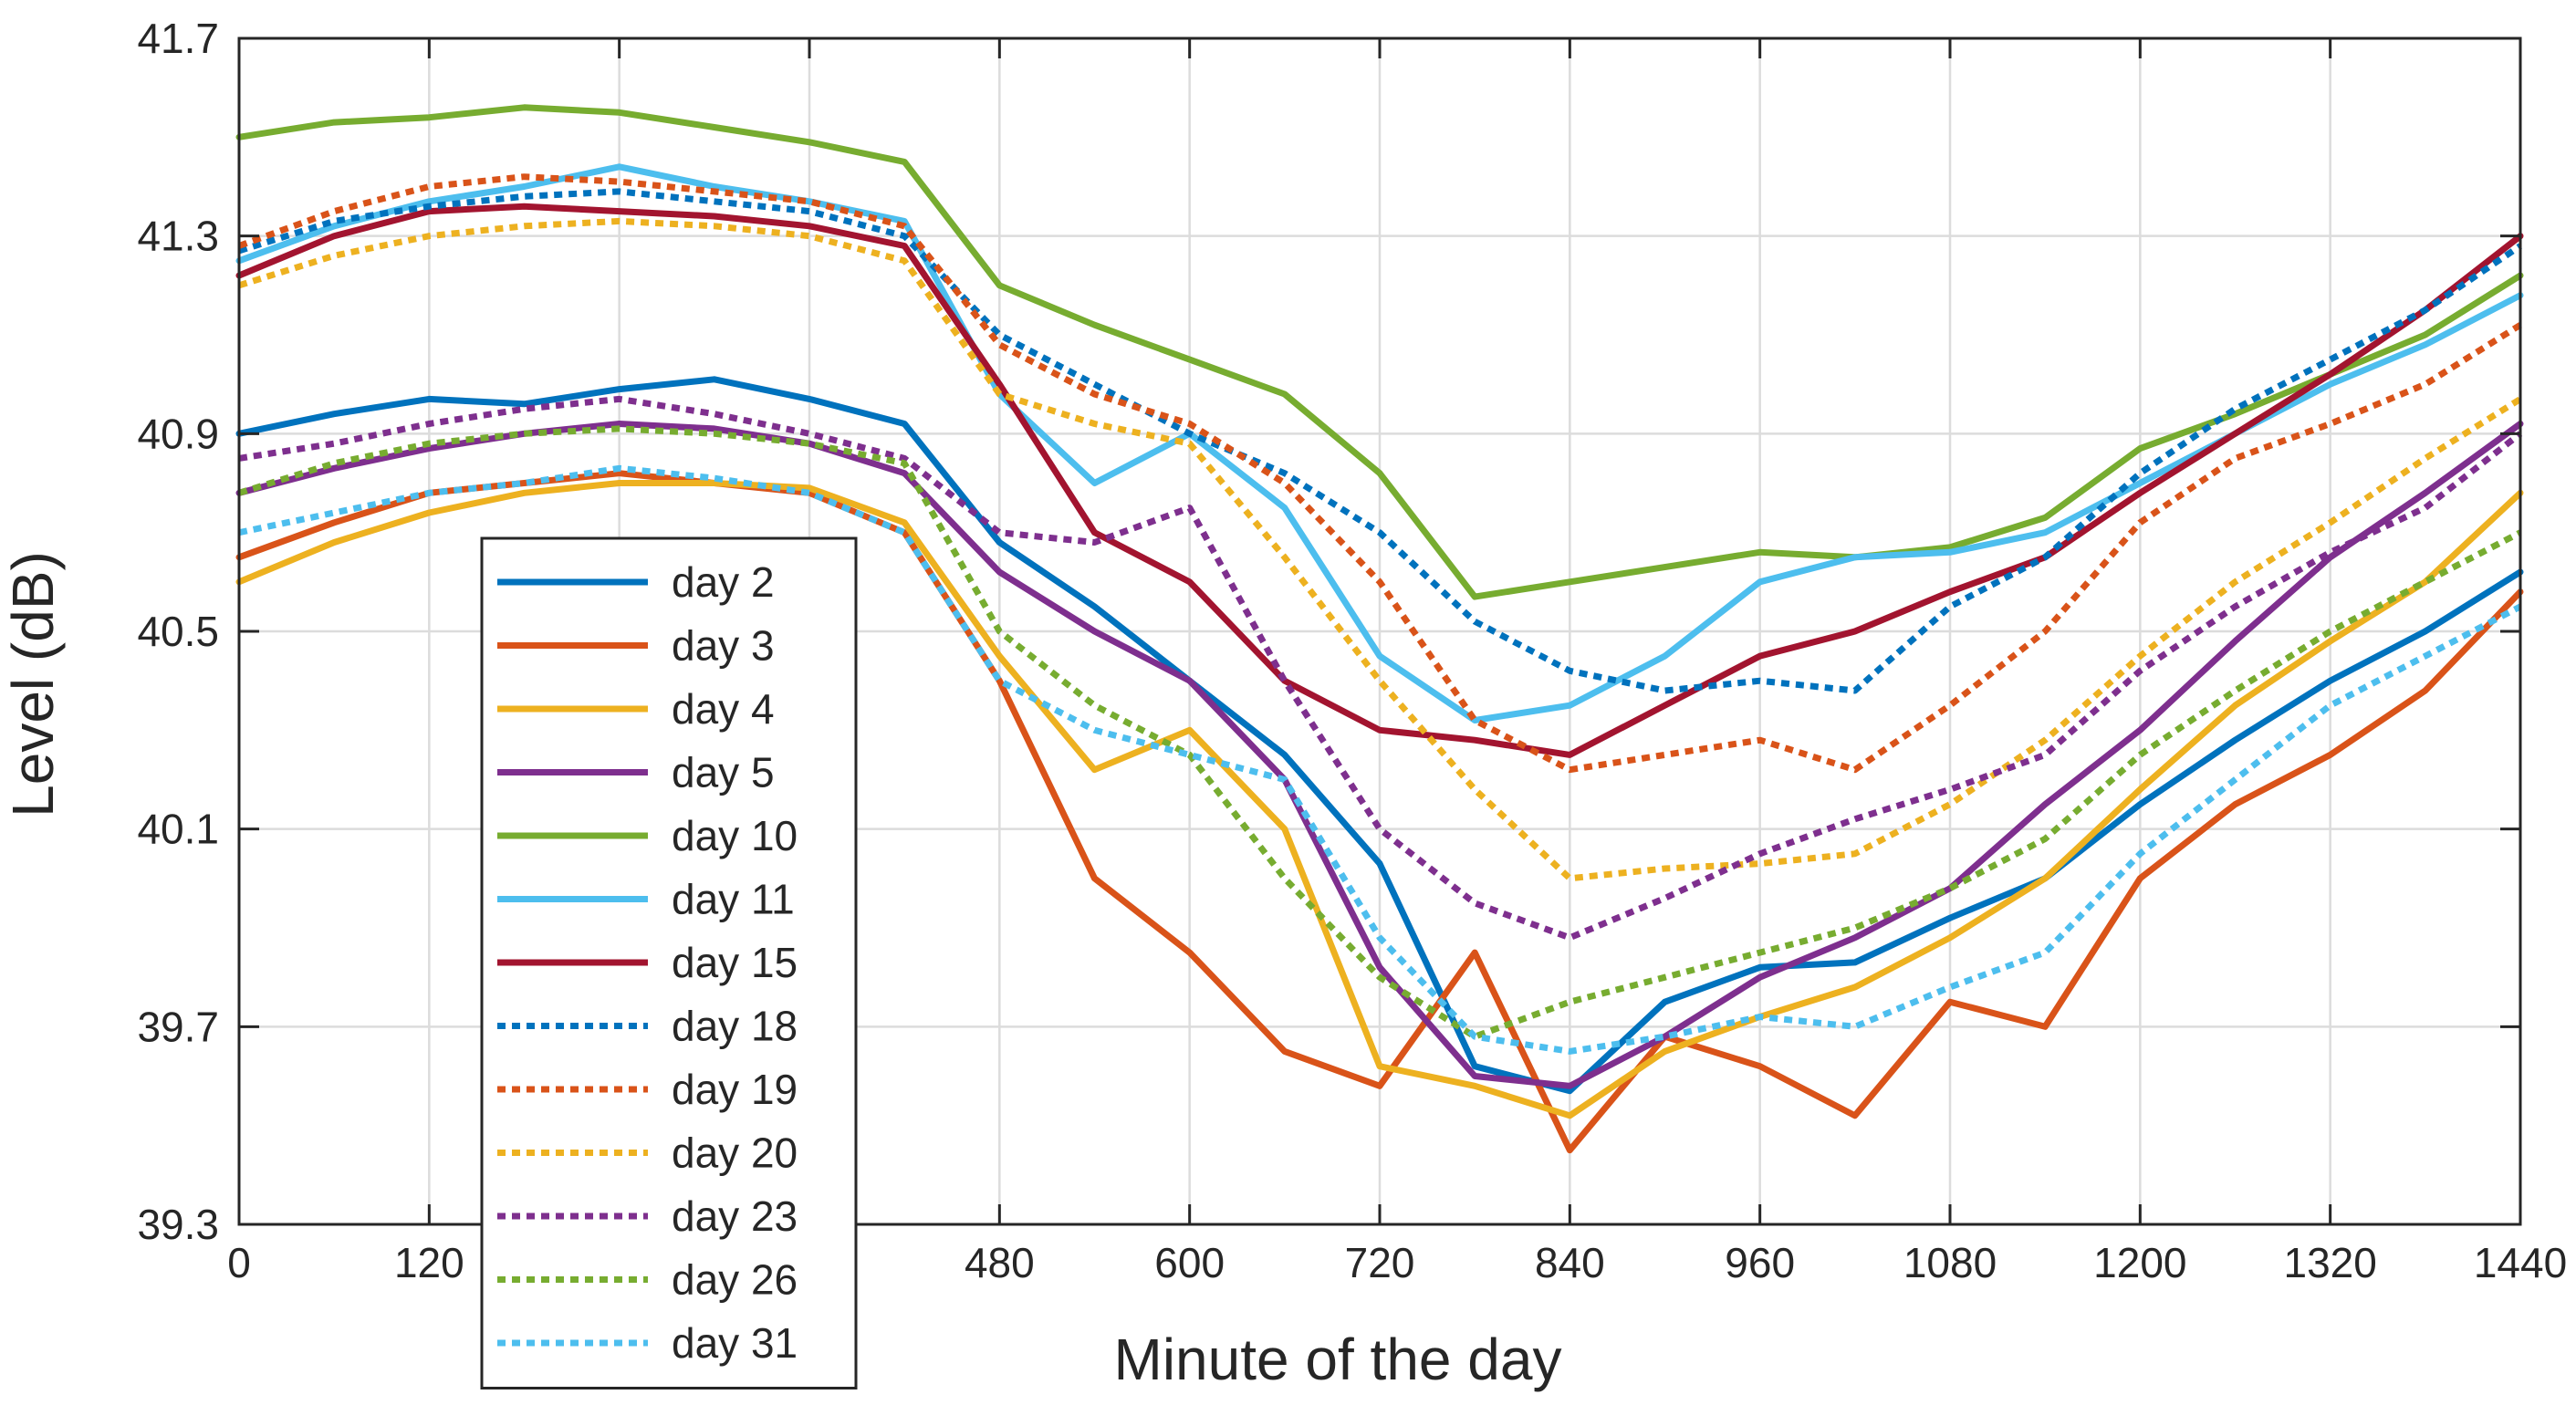 This screenshot has height=1405, width=2576. What do you see at coordinates (239, 1262) in the screenshot?
I see `x-tick-label-0: 0` at bounding box center [239, 1262].